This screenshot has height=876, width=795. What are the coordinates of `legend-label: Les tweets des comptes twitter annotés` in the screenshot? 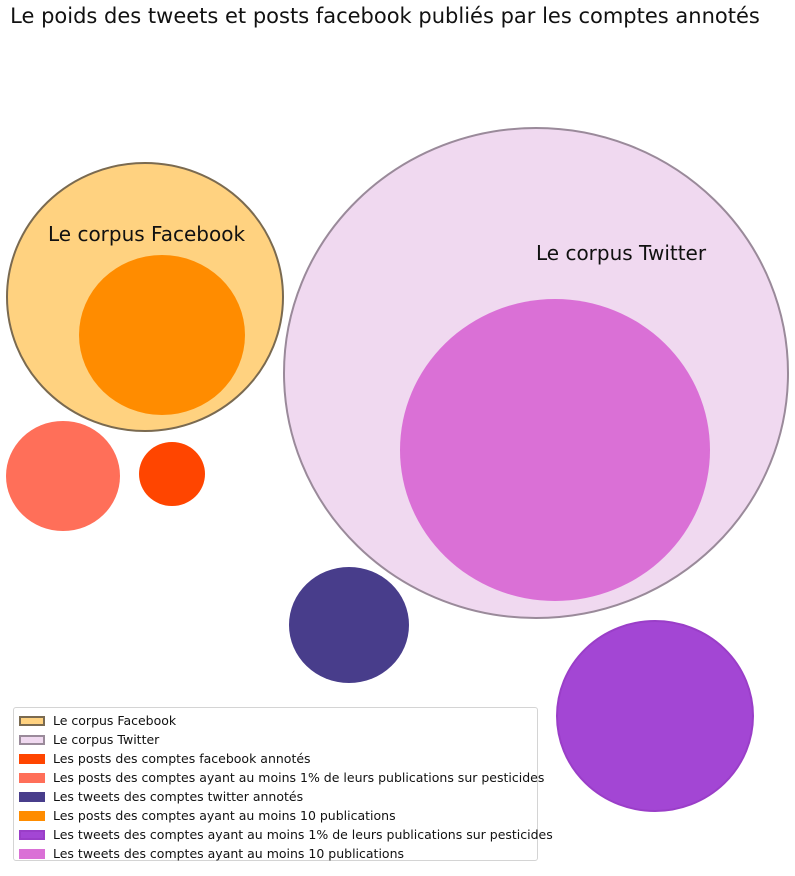 It's located at (178, 796).